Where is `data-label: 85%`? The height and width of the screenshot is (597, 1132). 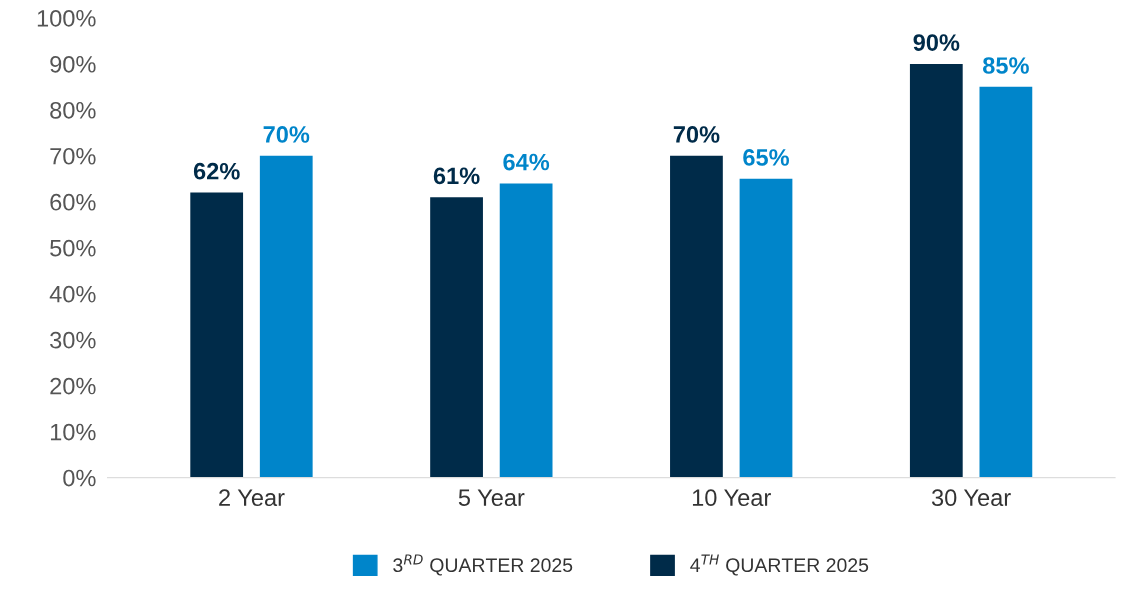 data-label: 85% is located at coordinates (1006, 65).